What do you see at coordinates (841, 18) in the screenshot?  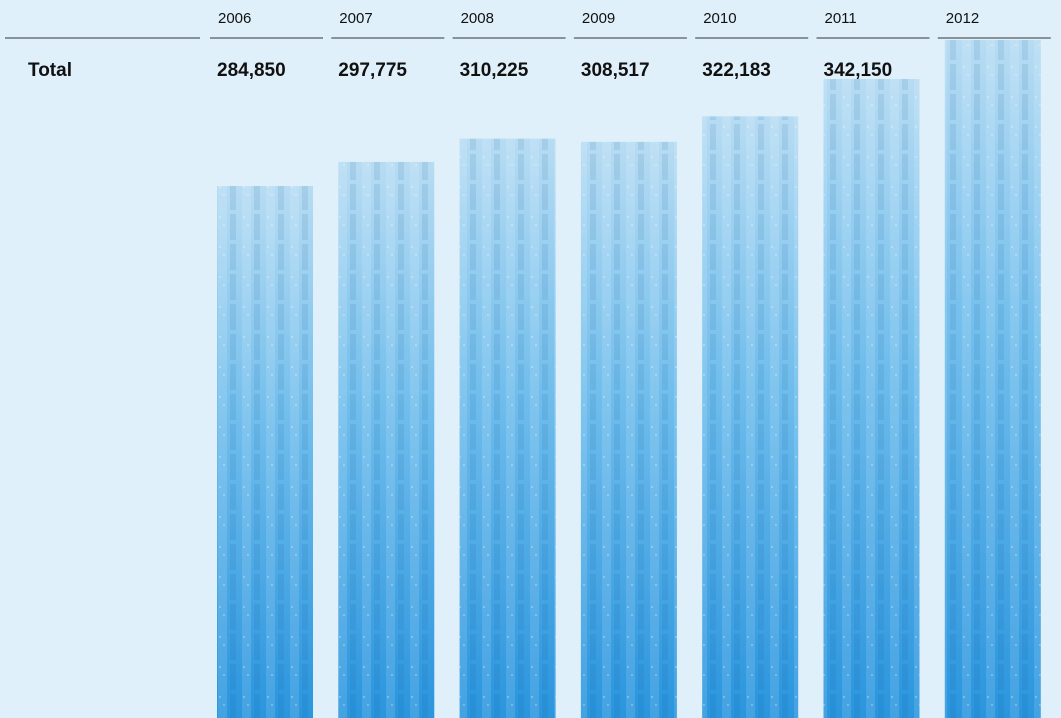 I see `year-label: 2011` at bounding box center [841, 18].